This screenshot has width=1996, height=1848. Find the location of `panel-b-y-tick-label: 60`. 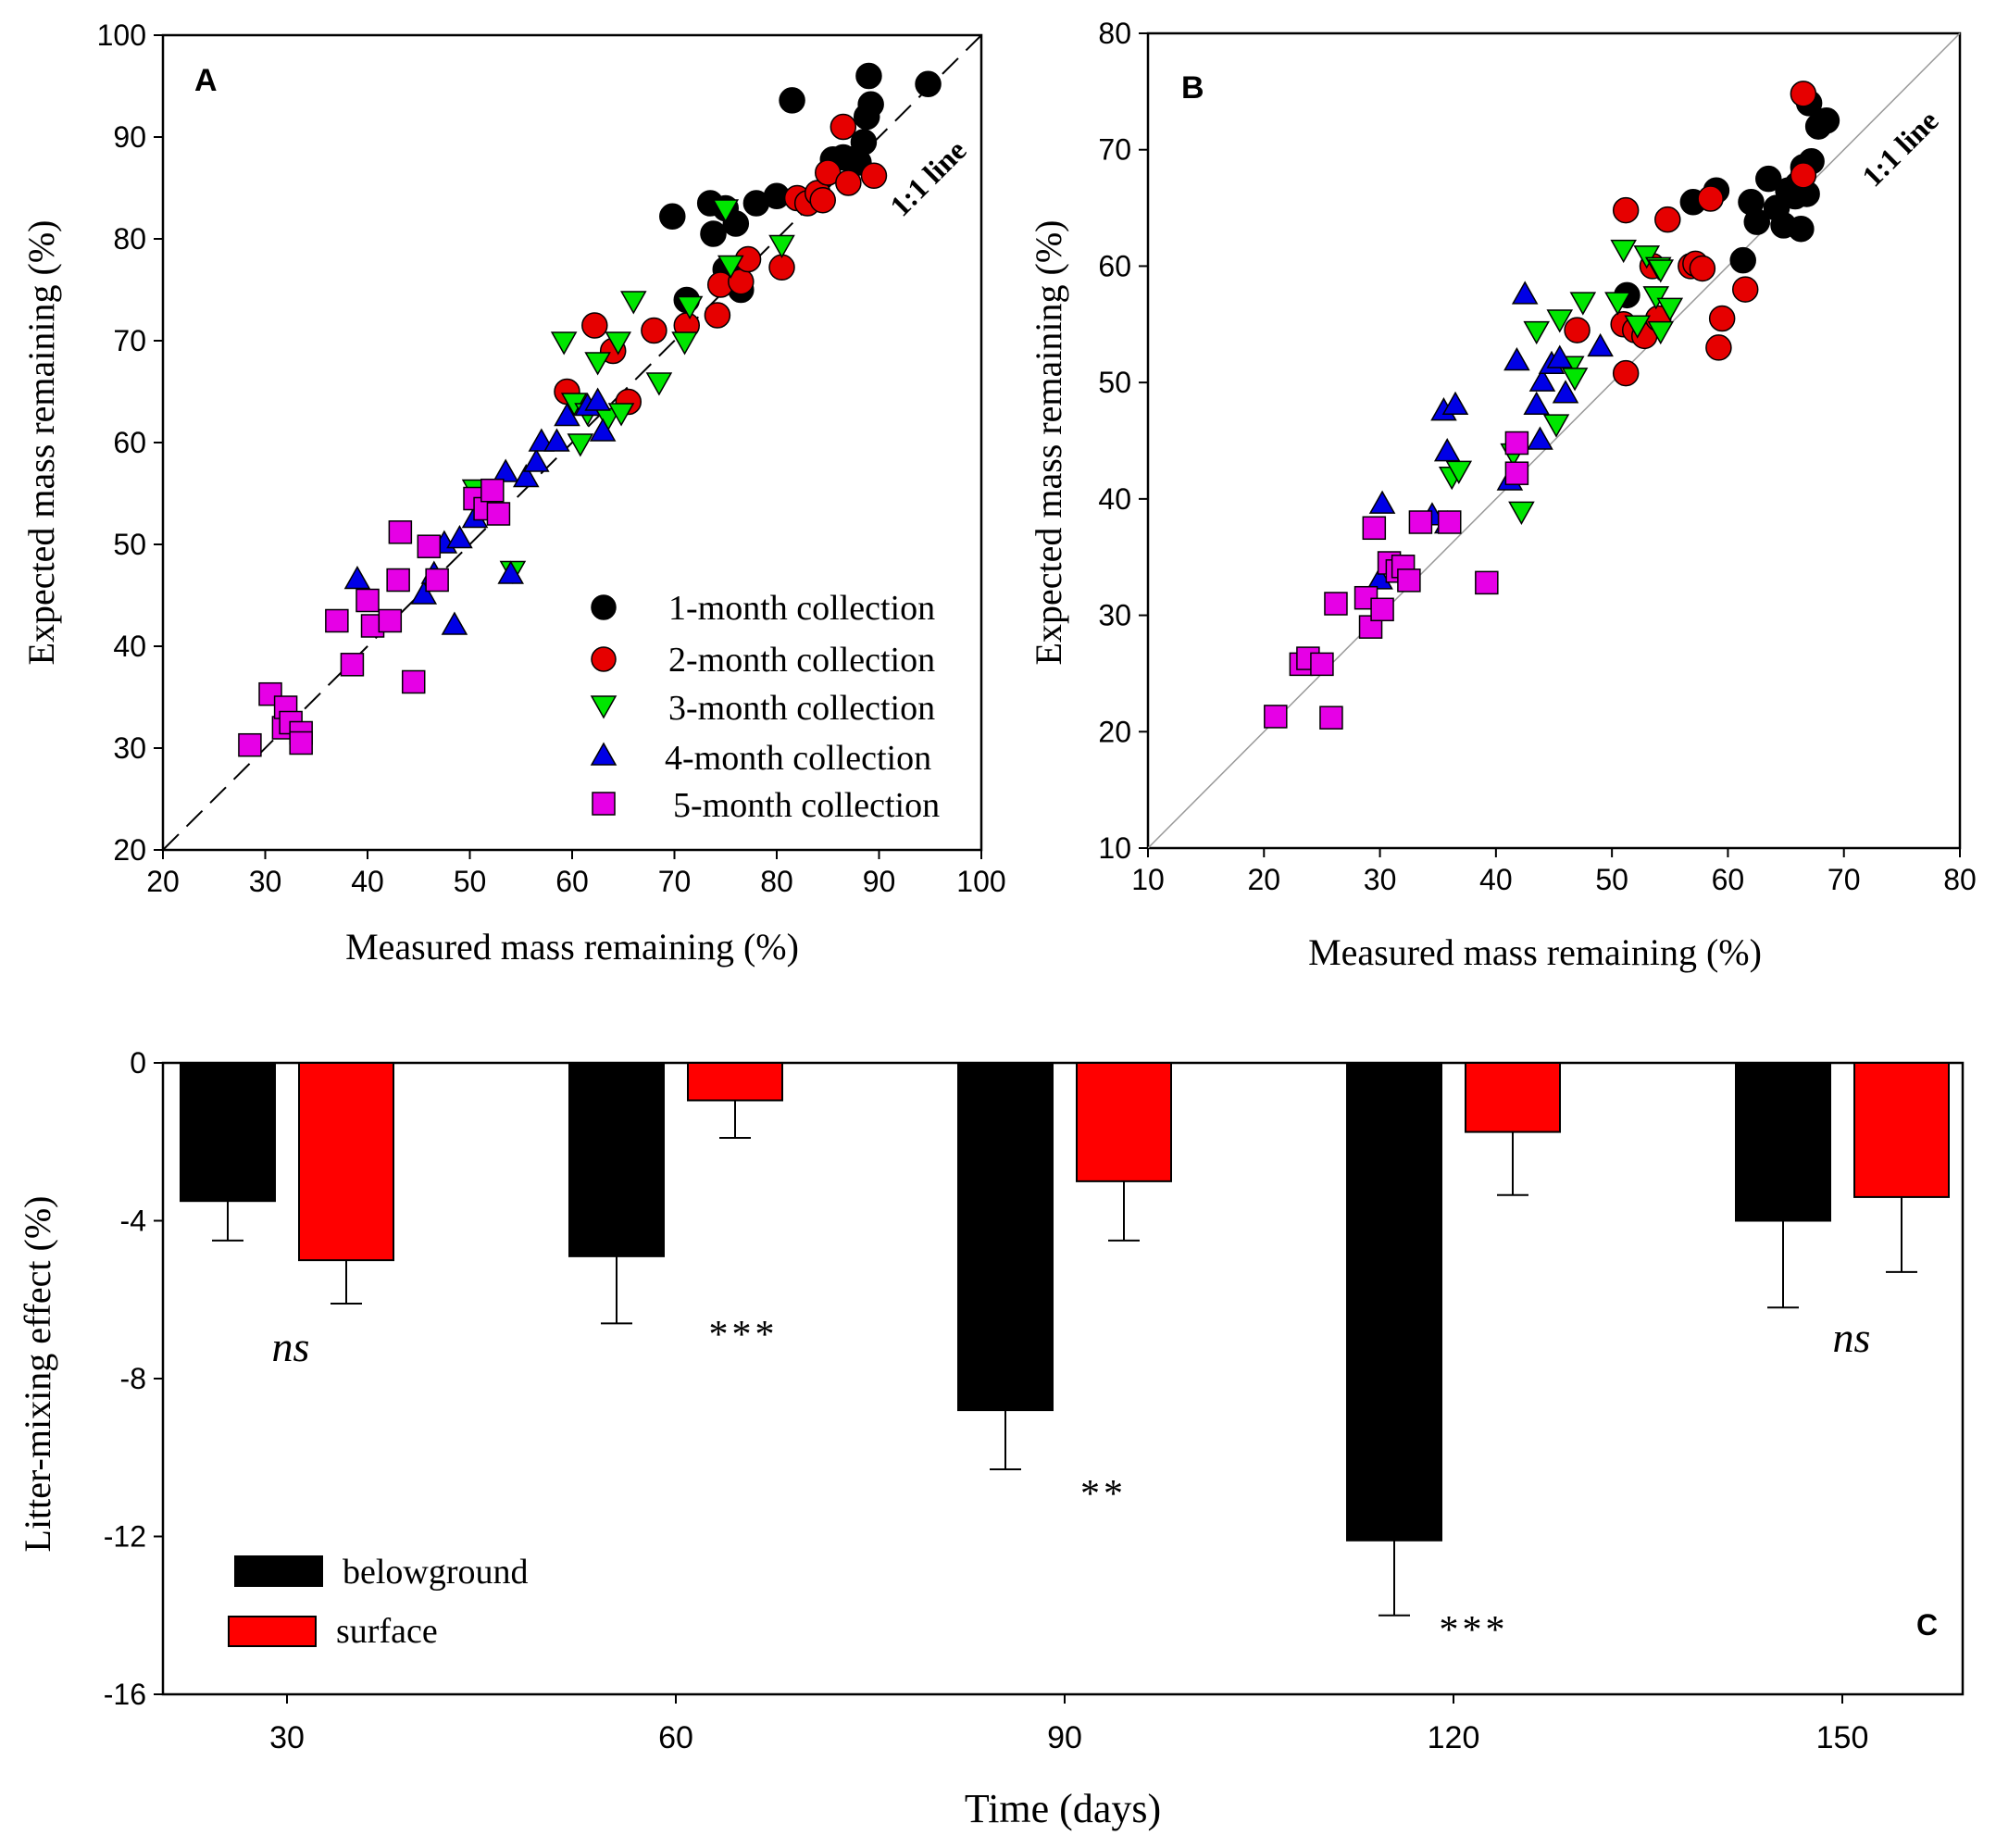

panel-b-y-tick-label: 60 is located at coordinates (1114, 265).